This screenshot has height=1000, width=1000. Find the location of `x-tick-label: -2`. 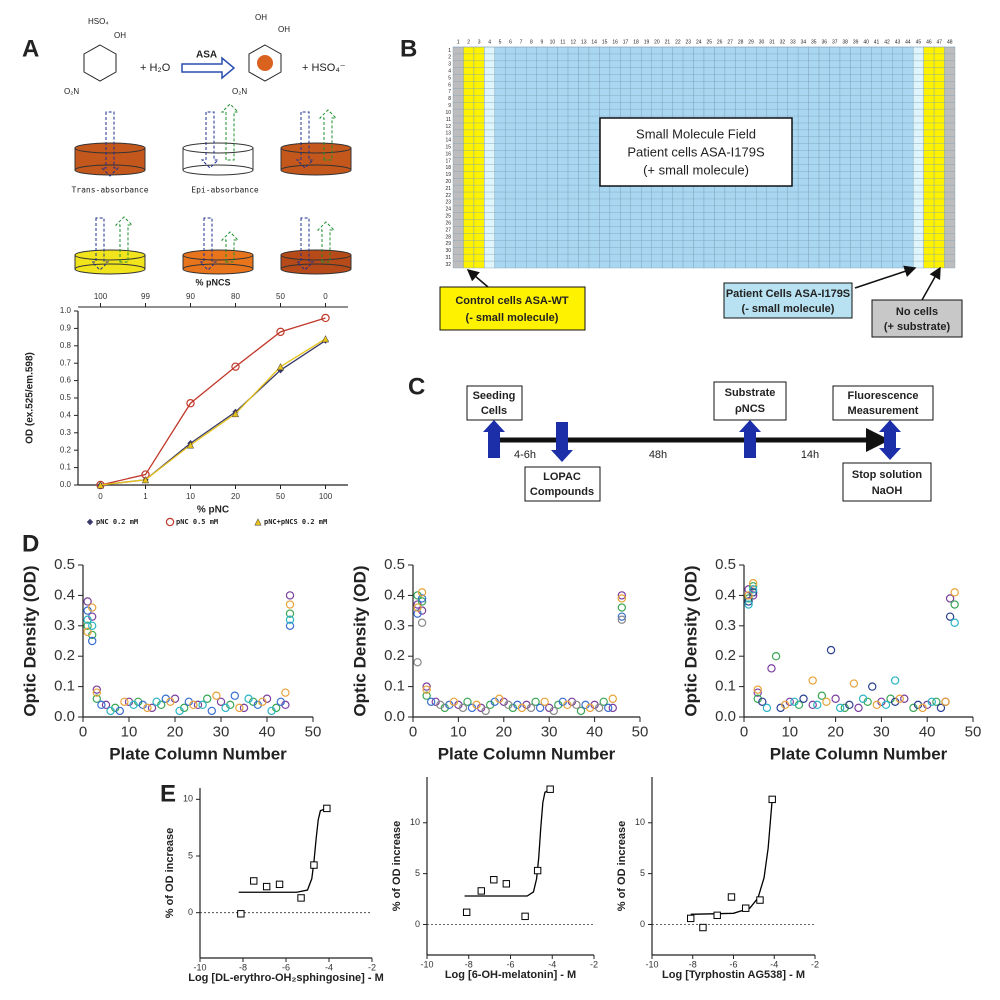

x-tick-label: -2 is located at coordinates (372, 968).